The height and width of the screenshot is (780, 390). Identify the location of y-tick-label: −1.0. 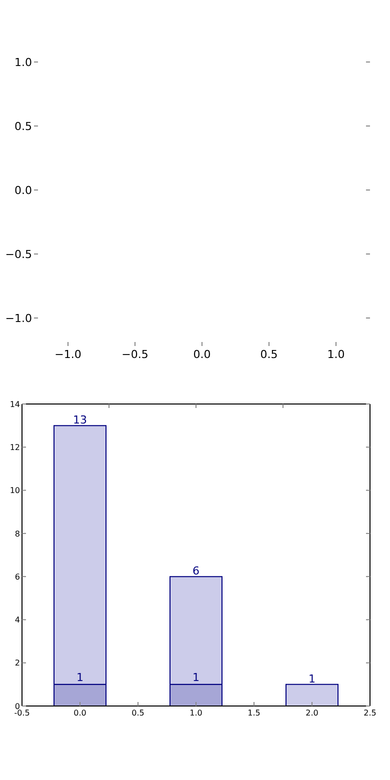
(18, 318).